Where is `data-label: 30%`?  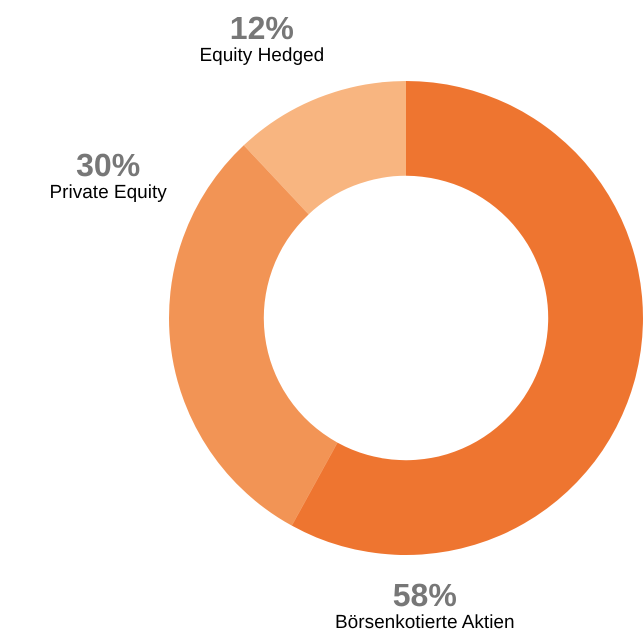 data-label: 30% is located at coordinates (108, 165).